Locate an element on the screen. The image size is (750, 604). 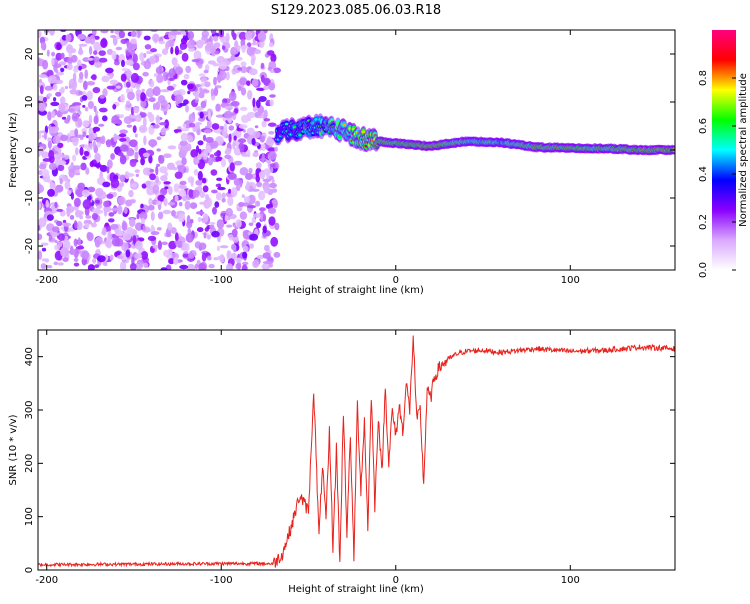
spectrogram-y-label: Frequency (Hz) is located at coordinates (13, 150).